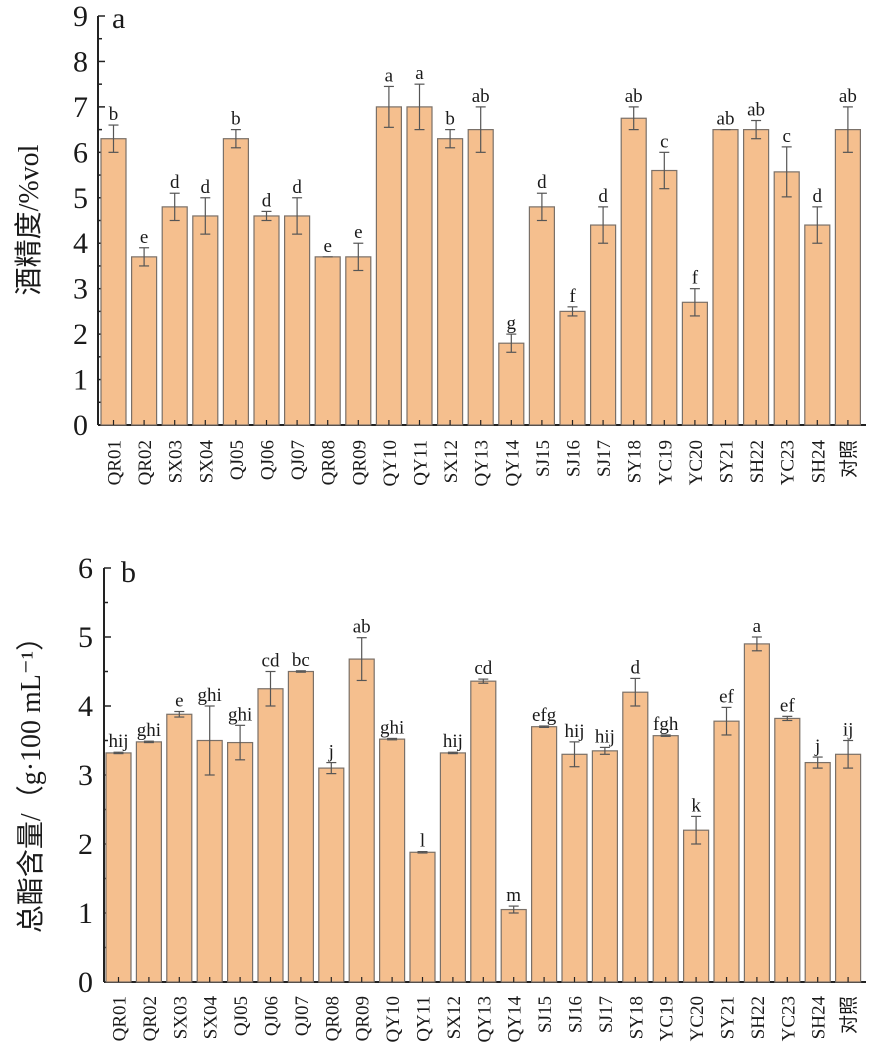 This screenshot has height=1058, width=870. What do you see at coordinates (848, 730) in the screenshot?
I see `significance-label: ij` at bounding box center [848, 730].